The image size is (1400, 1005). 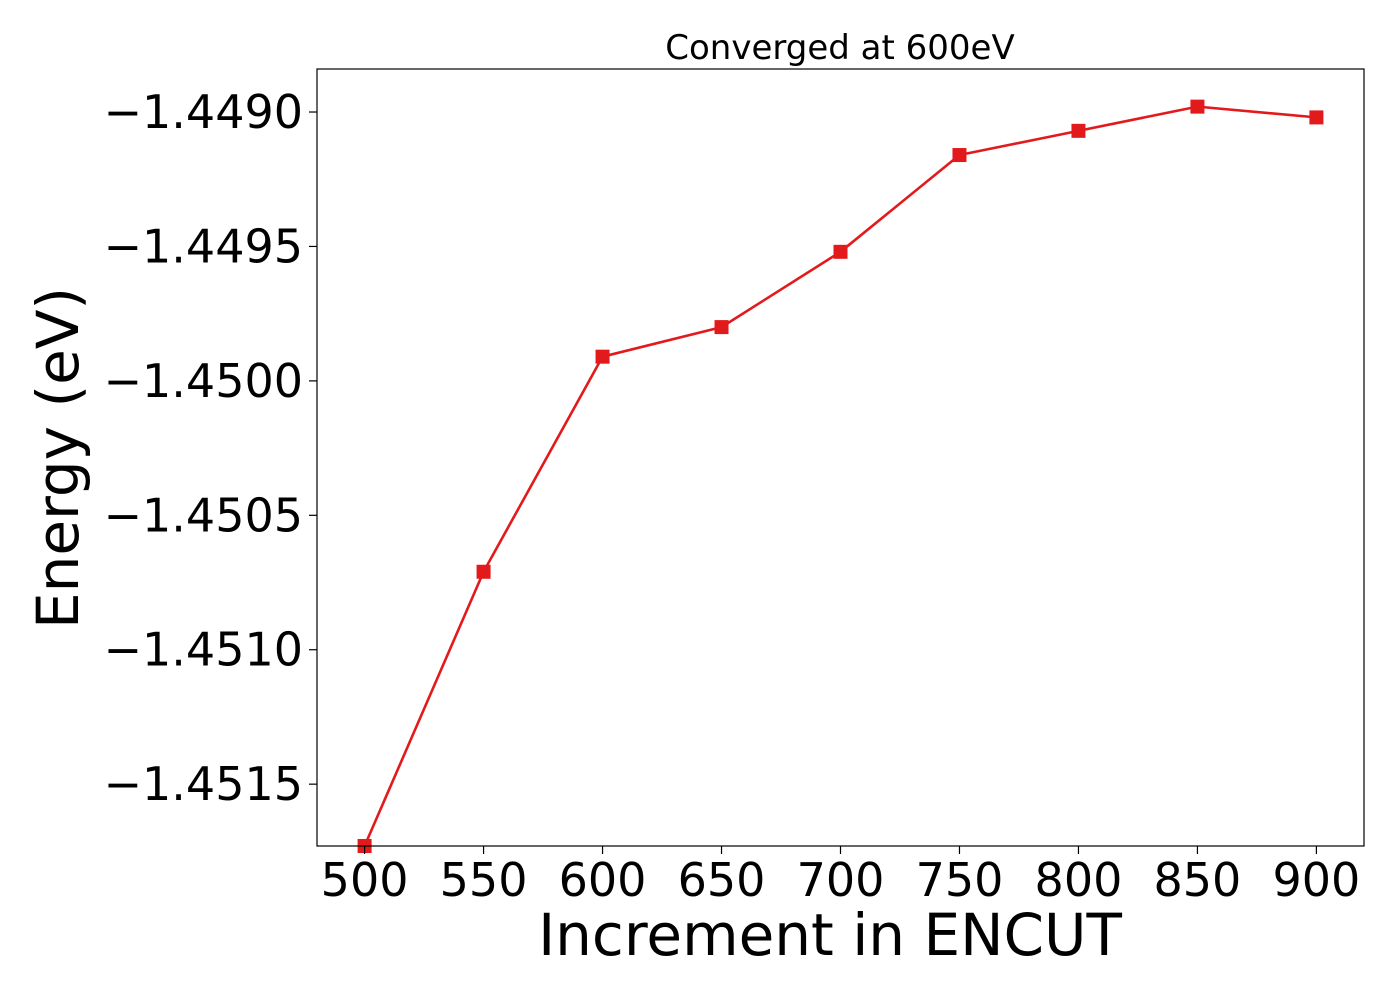 I want to click on y-axis-title: Energy (eV), so click(x=58, y=458).